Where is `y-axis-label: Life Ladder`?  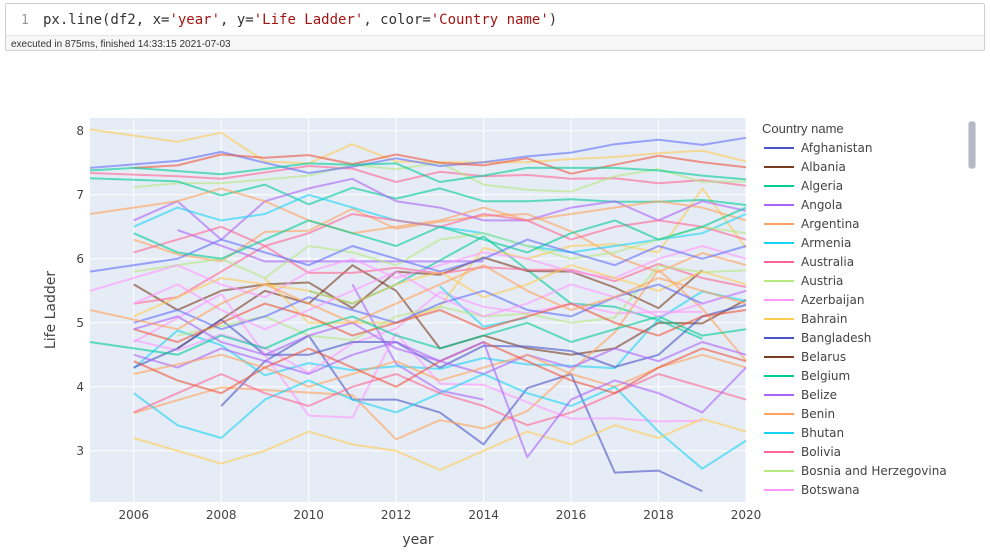 y-axis-label: Life Ladder is located at coordinates (51, 310).